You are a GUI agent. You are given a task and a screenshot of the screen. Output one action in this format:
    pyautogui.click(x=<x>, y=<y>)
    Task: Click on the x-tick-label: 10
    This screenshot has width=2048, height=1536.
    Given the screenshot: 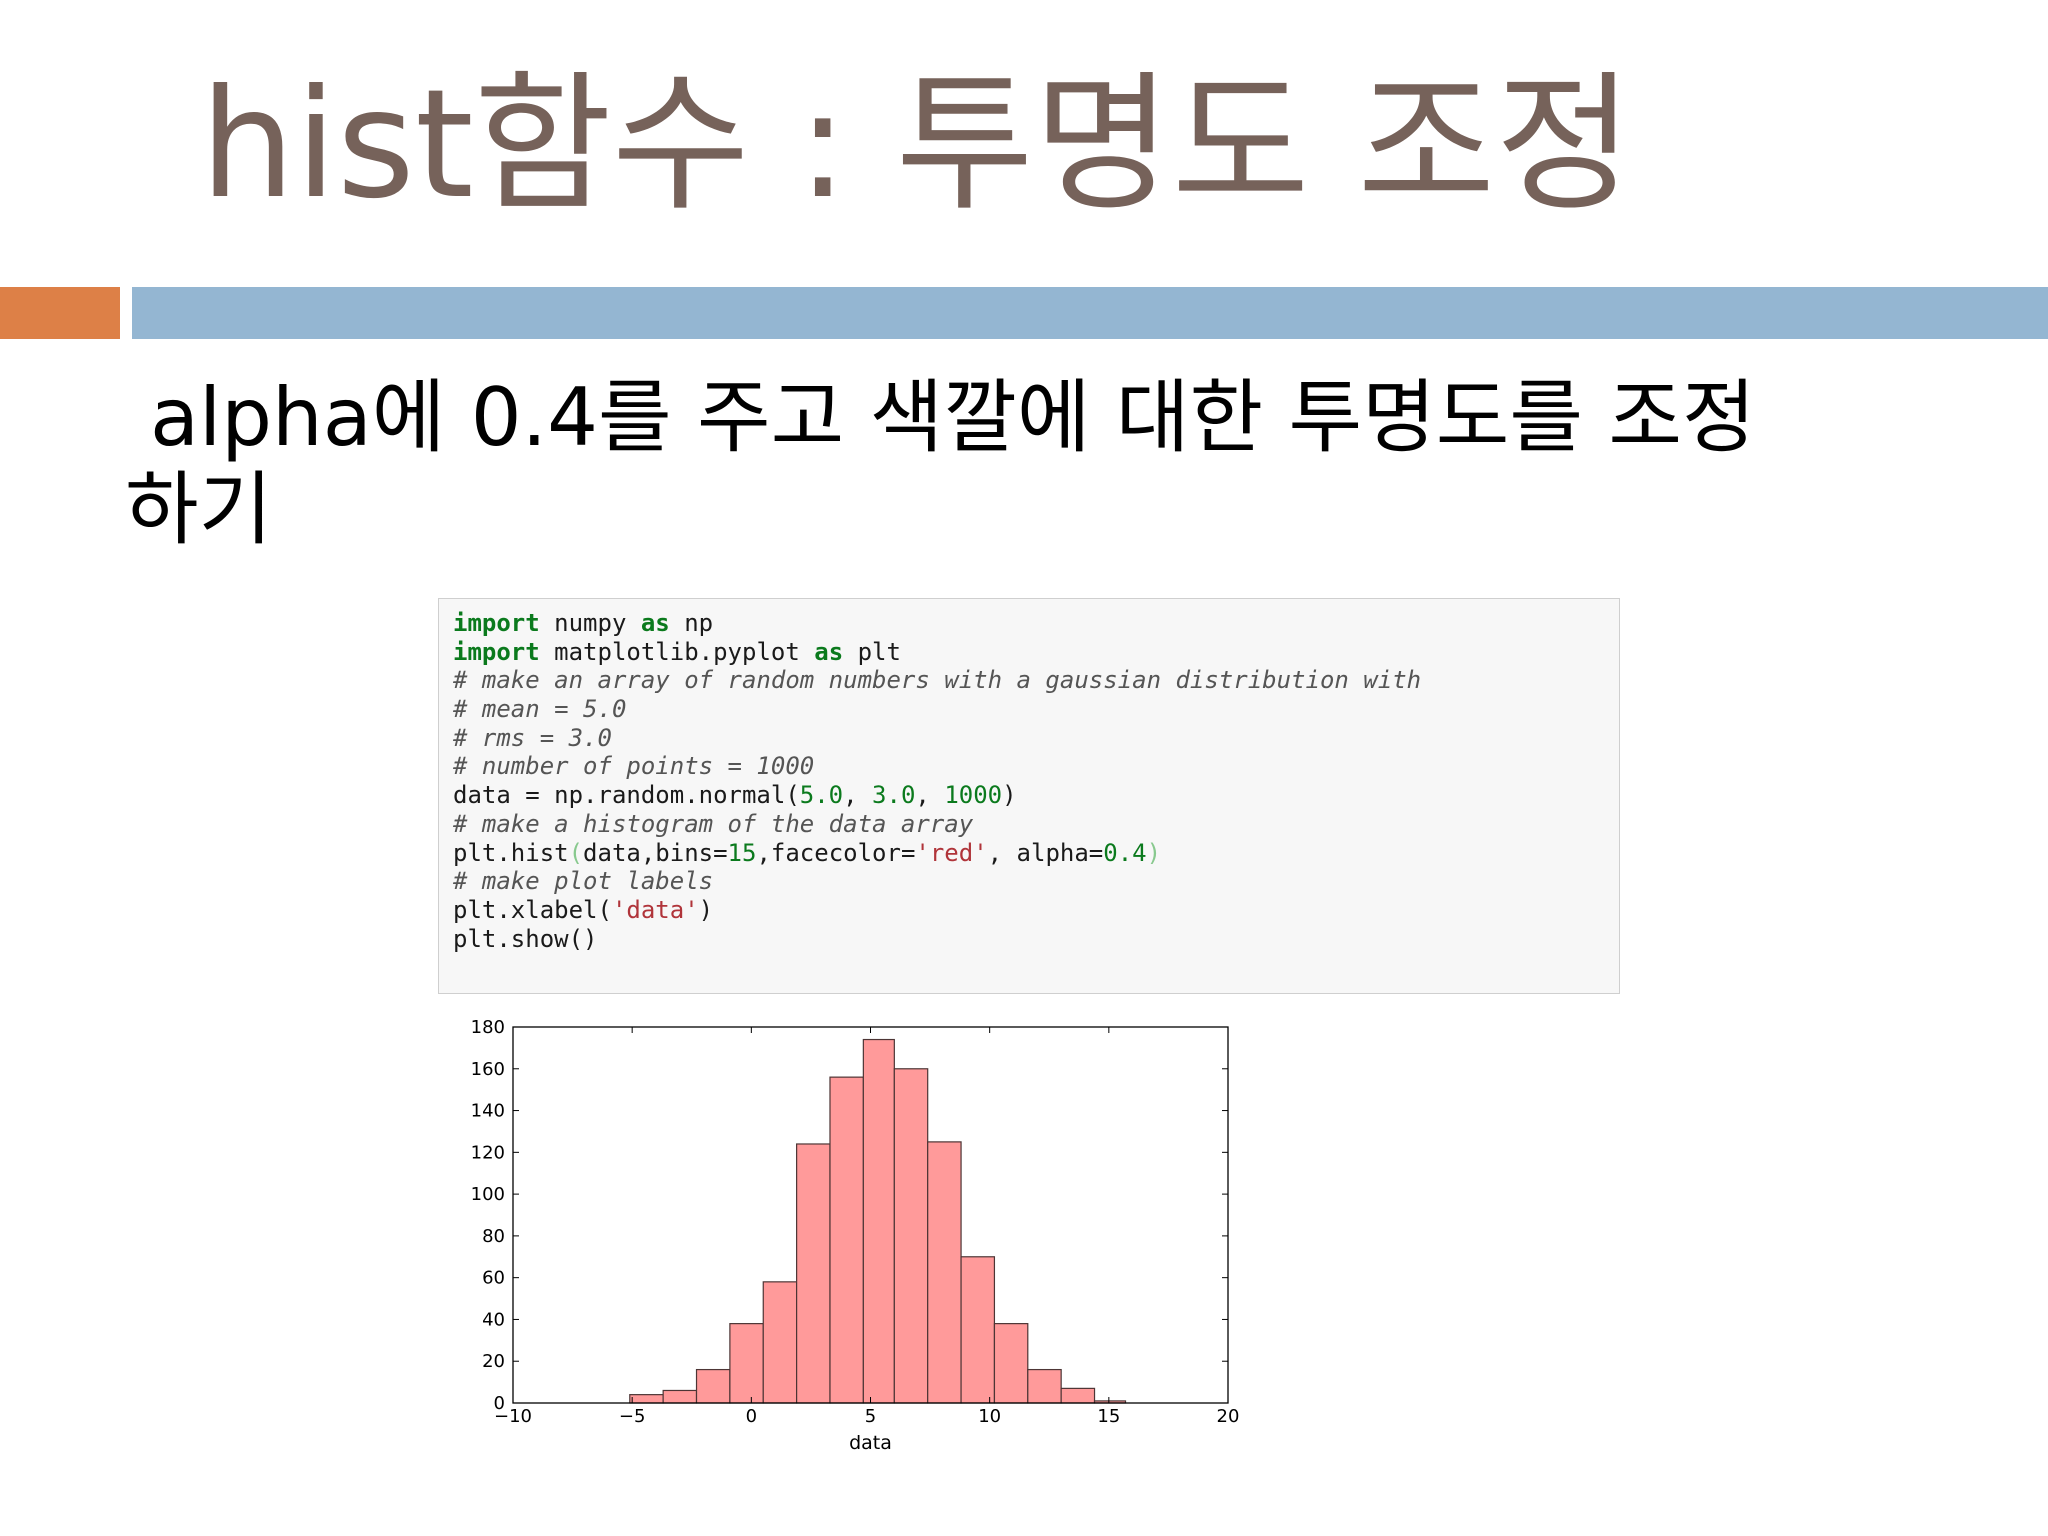 What is the action you would take?
    pyautogui.click(x=989, y=1416)
    